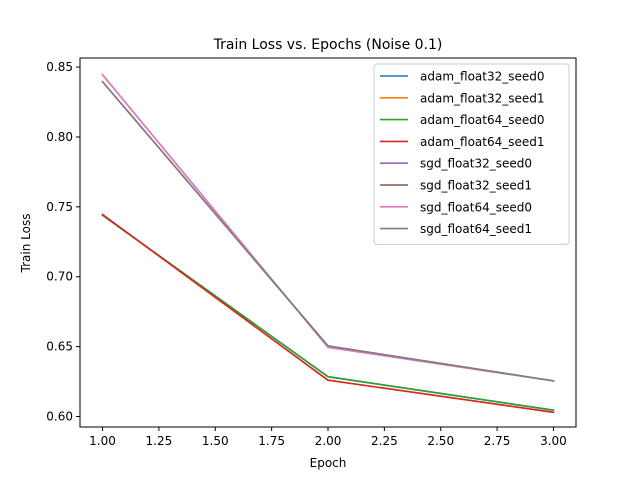 The image size is (640, 480). What do you see at coordinates (476, 186) in the screenshot?
I see `legend-entry-label: sgd_float32_seed1` at bounding box center [476, 186].